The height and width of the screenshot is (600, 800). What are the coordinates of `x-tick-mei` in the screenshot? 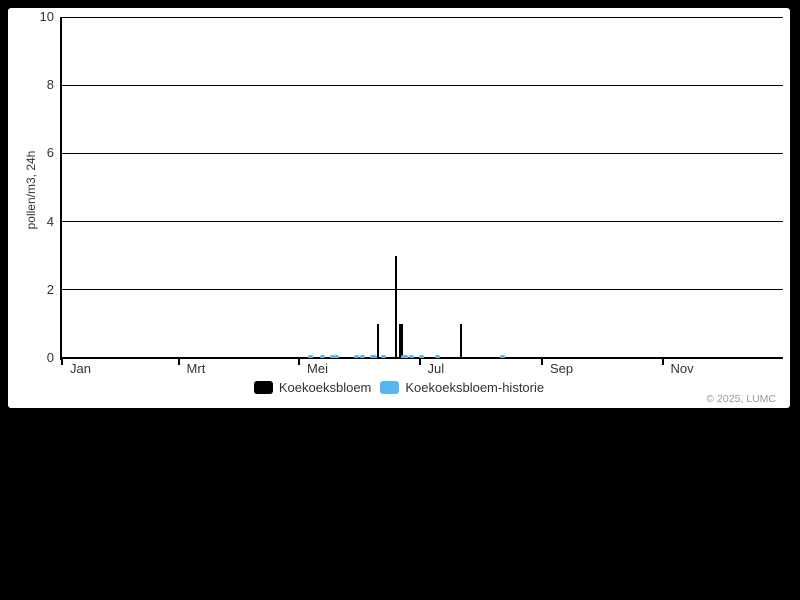 It's located at (299, 361).